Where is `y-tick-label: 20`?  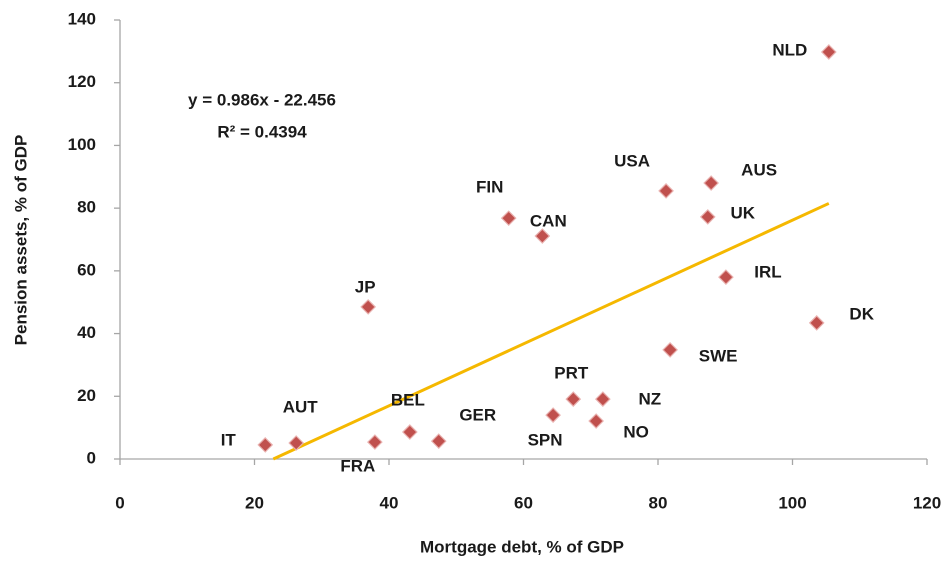
y-tick-label: 20 is located at coordinates (86, 395).